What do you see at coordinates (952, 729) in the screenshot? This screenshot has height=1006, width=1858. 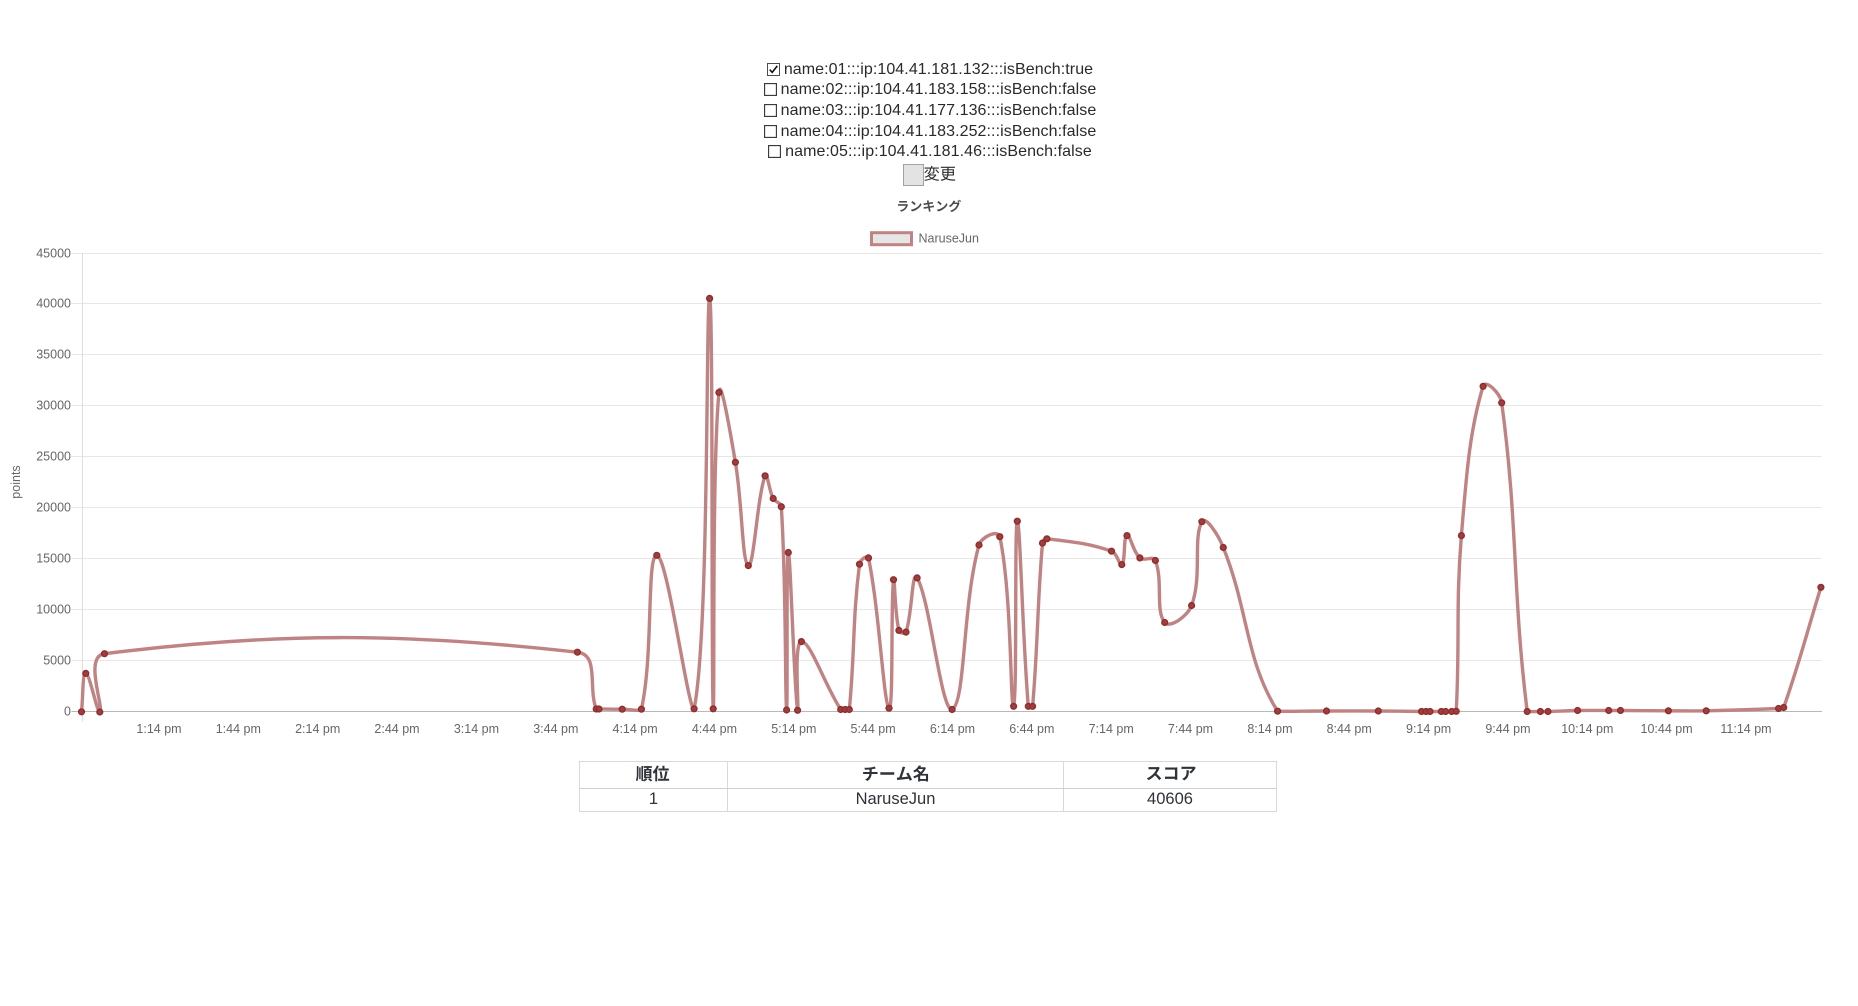 I see `svg-text: 6:14 pm` at bounding box center [952, 729].